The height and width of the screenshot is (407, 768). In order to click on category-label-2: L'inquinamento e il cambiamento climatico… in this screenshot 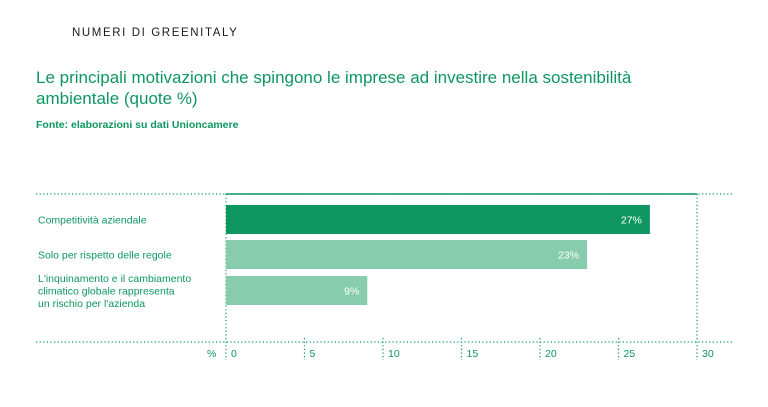, I will do `click(114, 291)`.